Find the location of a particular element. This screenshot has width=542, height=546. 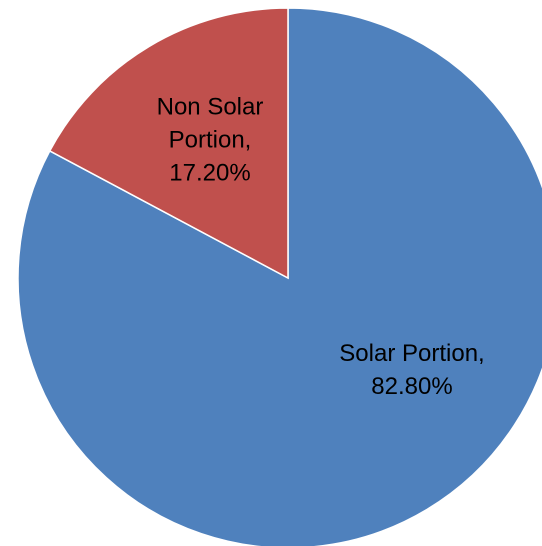

data-label: Solar Portion, 82.80% is located at coordinates (412, 370).